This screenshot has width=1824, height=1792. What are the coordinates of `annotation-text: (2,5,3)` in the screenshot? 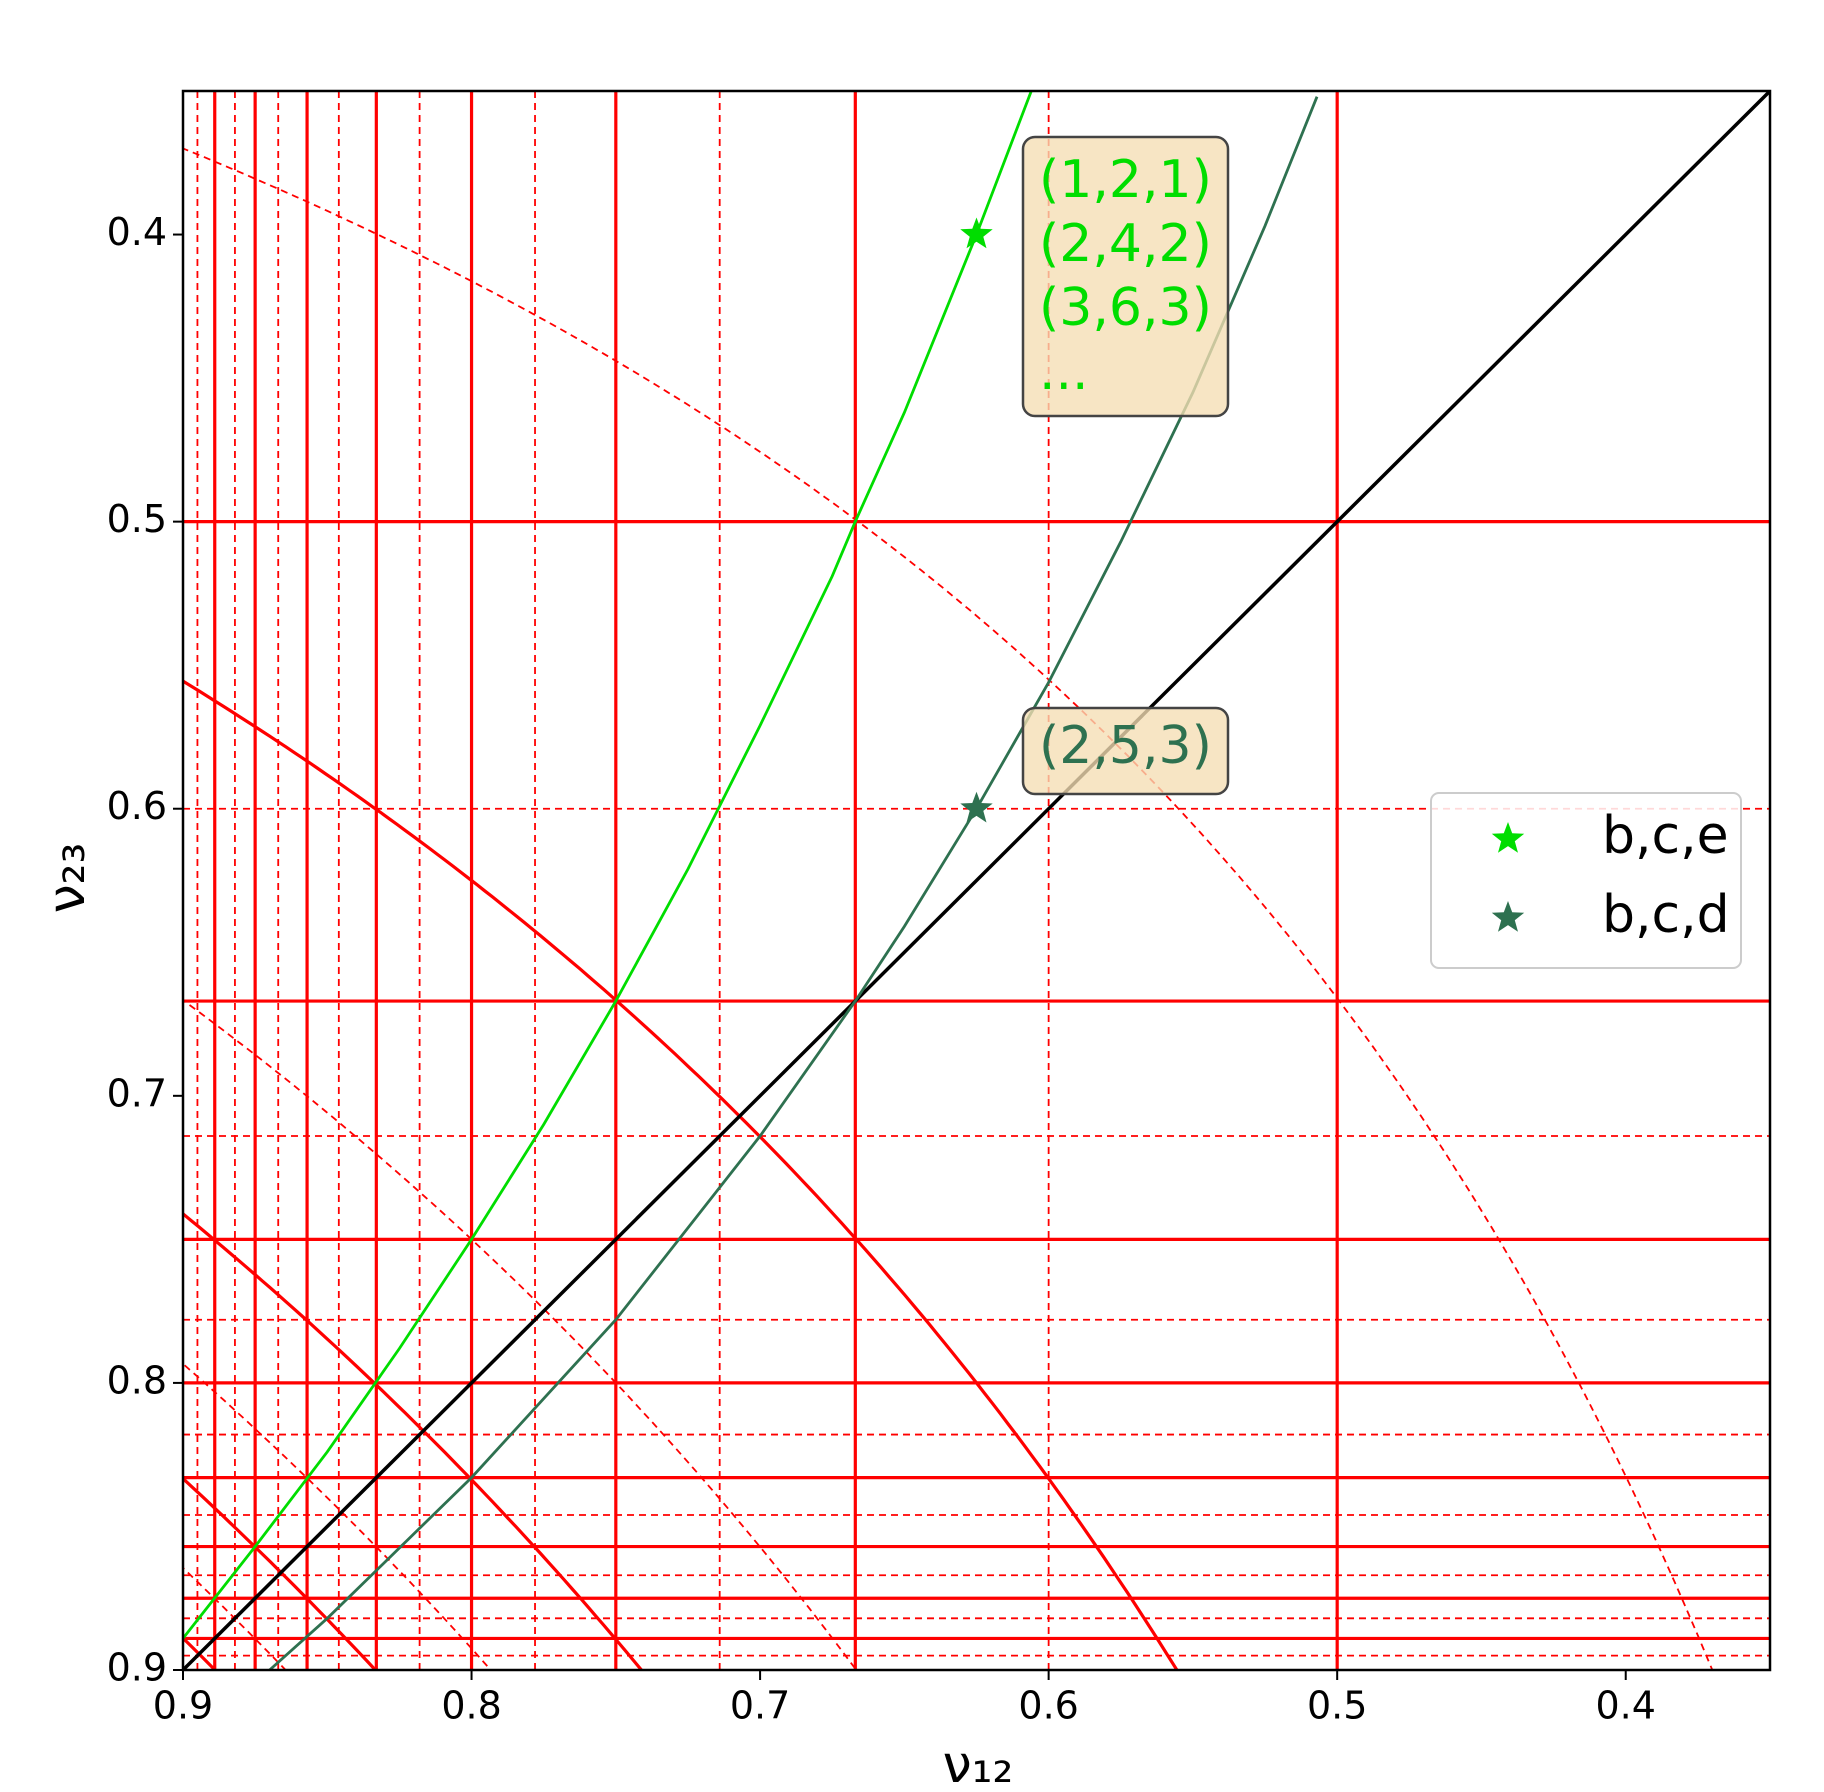 It's located at (1125, 746).